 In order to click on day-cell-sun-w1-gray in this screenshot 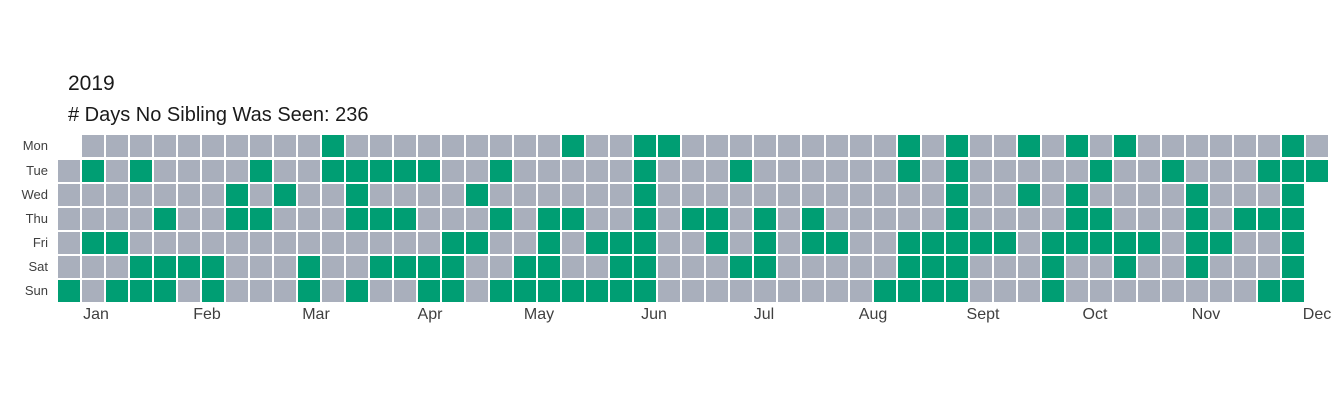, I will do `click(93, 291)`.